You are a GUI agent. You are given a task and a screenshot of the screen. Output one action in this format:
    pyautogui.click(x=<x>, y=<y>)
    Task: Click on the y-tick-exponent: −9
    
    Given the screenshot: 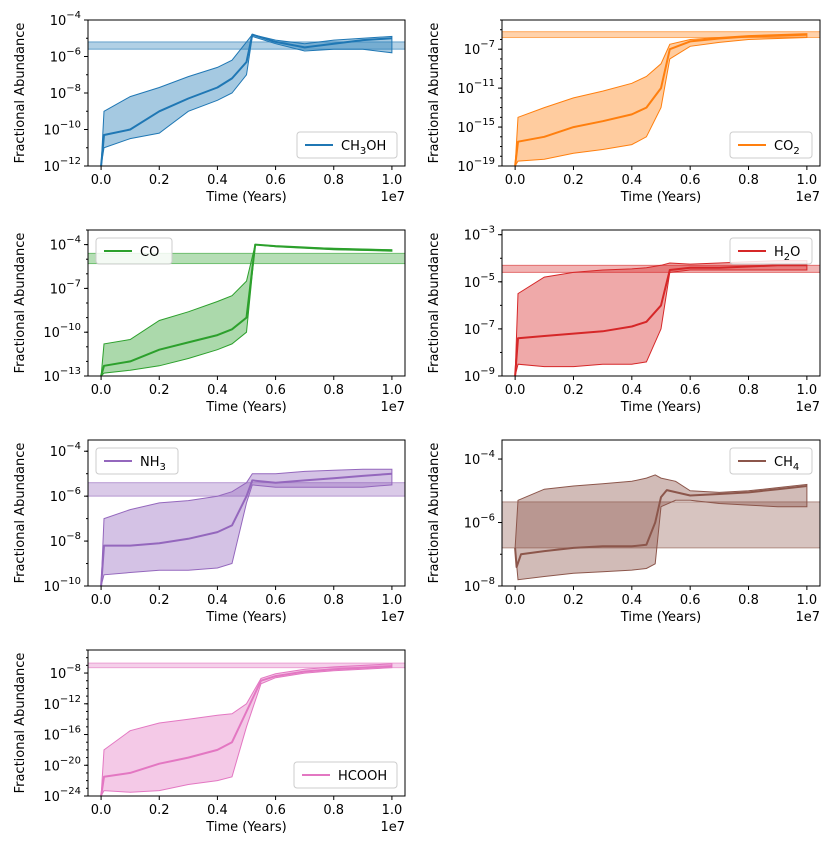 What is the action you would take?
    pyautogui.click(x=487, y=371)
    